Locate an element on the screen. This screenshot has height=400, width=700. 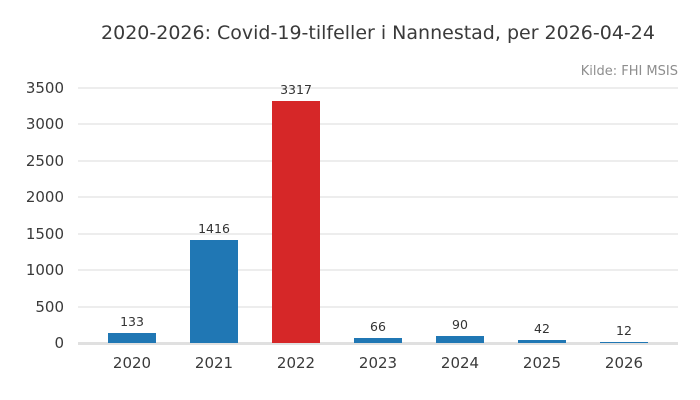
bar-2020 is located at coordinates (132, 338).